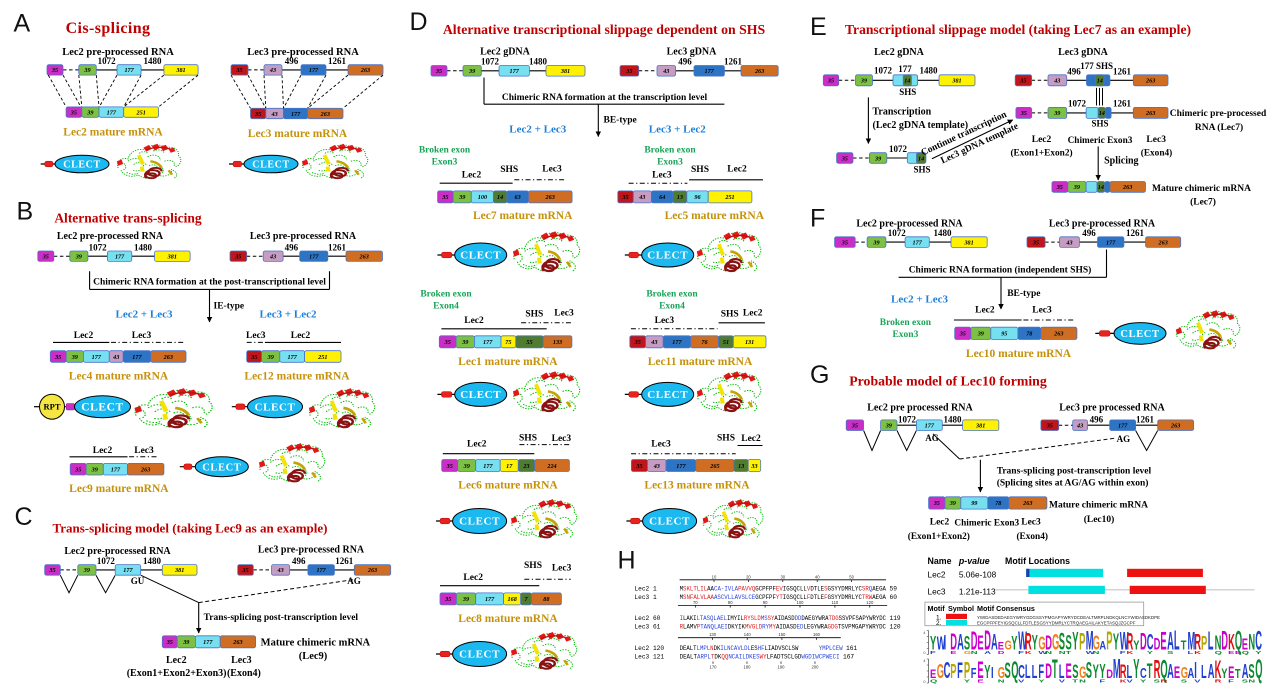 Image resolution: width=1269 pixels, height=684 pixels. Describe the element at coordinates (992, 672) in the screenshot. I see `svg-text: I` at that location.